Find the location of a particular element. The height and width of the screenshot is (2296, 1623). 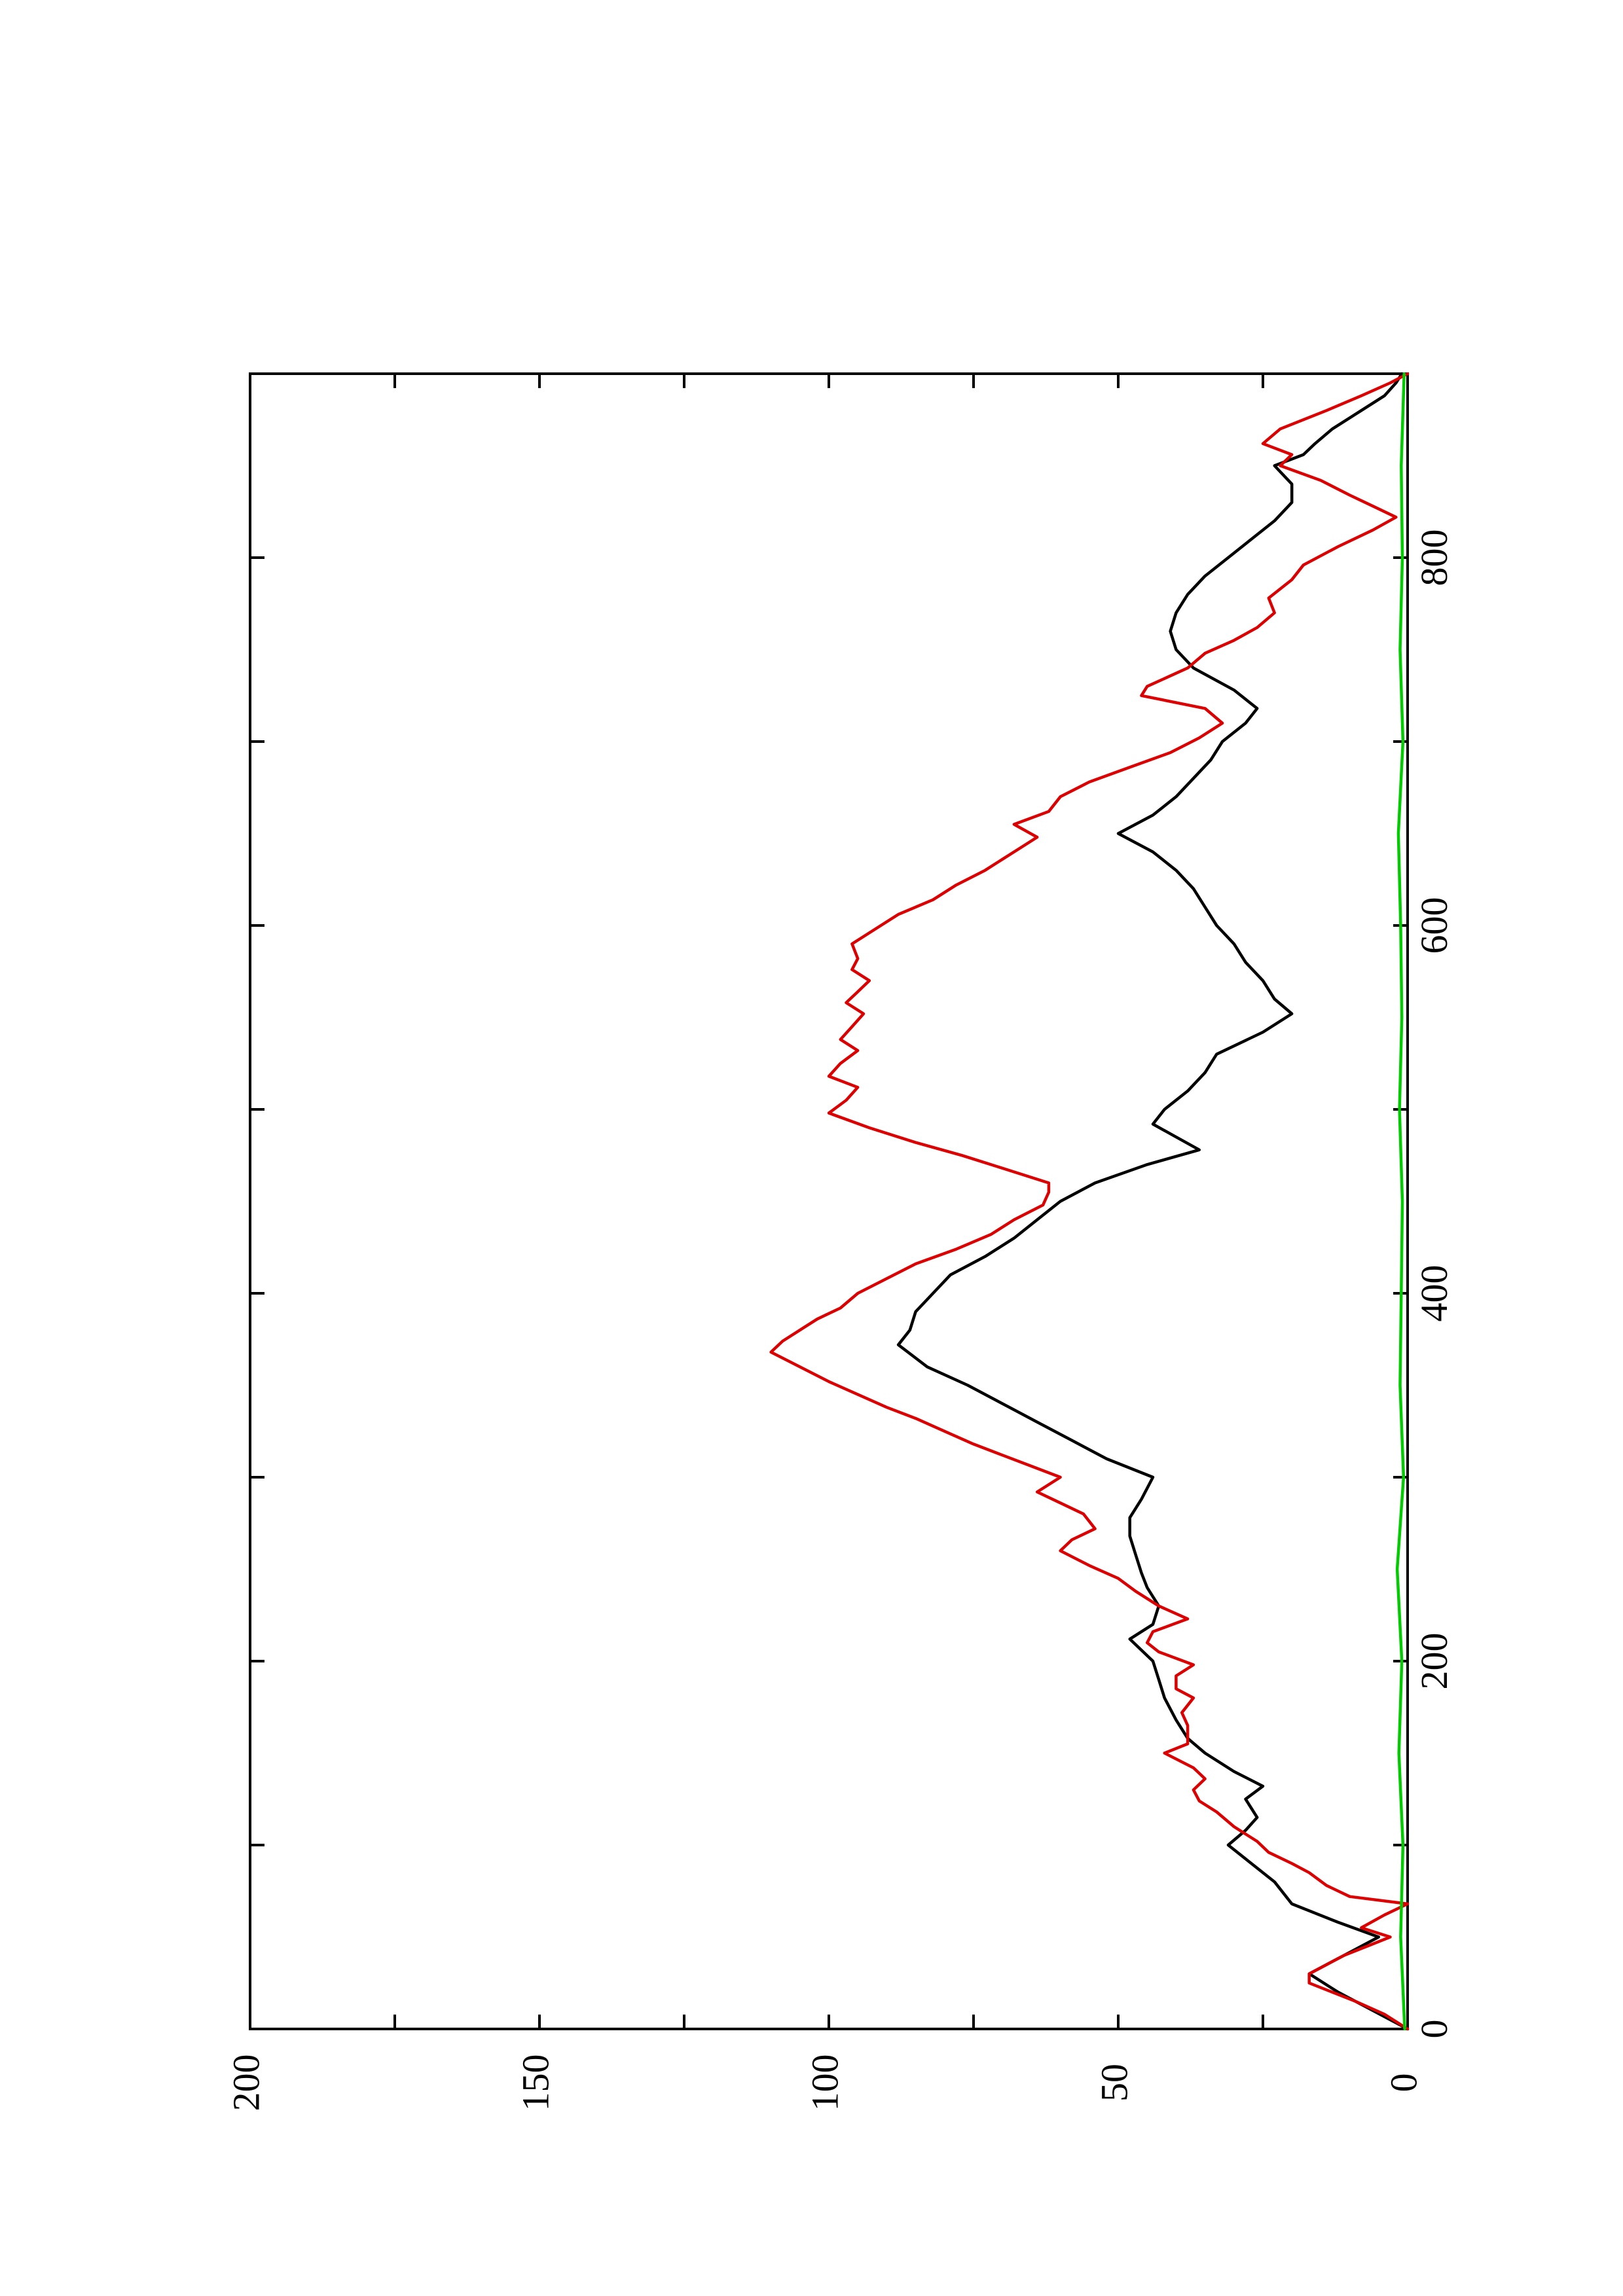

y-tick-label: 100 is located at coordinates (824, 2082).